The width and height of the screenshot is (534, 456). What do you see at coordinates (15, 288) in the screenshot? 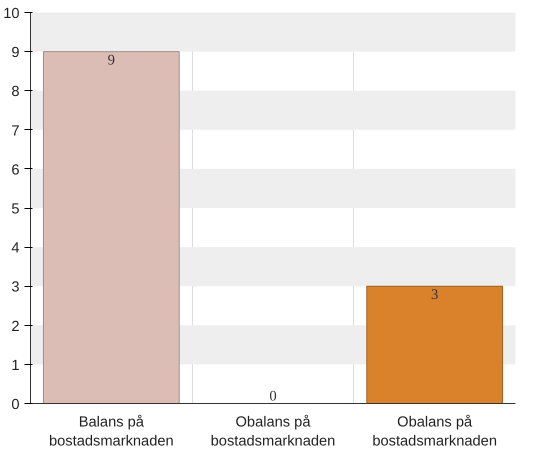
I see `y-tick-label: 3` at bounding box center [15, 288].